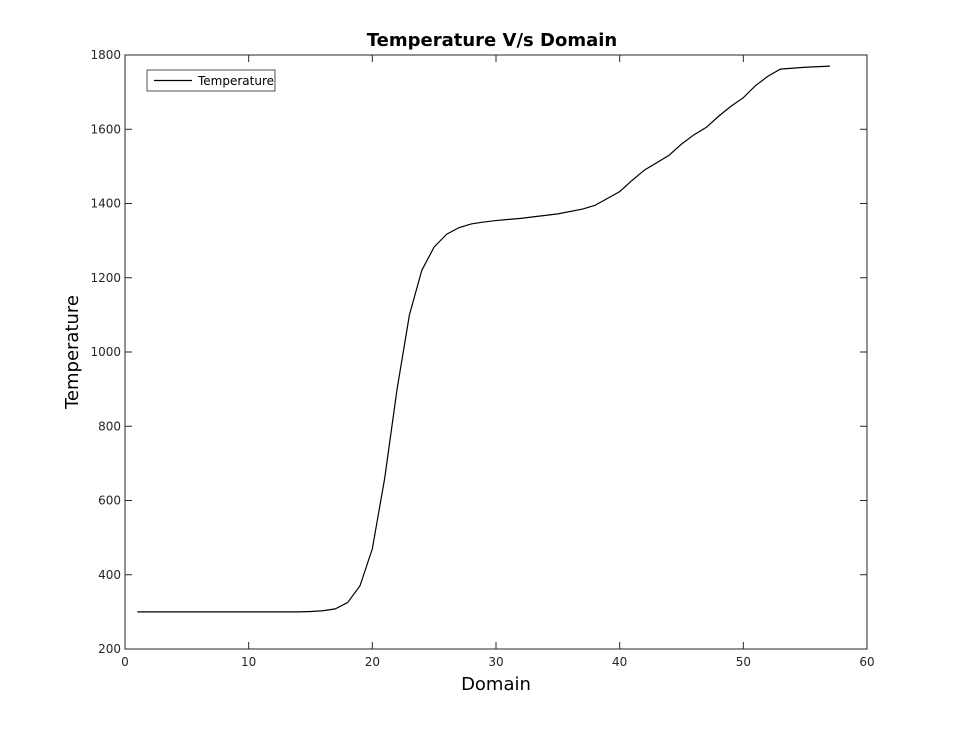 The height and width of the screenshot is (733, 958). I want to click on y-tick-label: 1800, so click(105, 55).